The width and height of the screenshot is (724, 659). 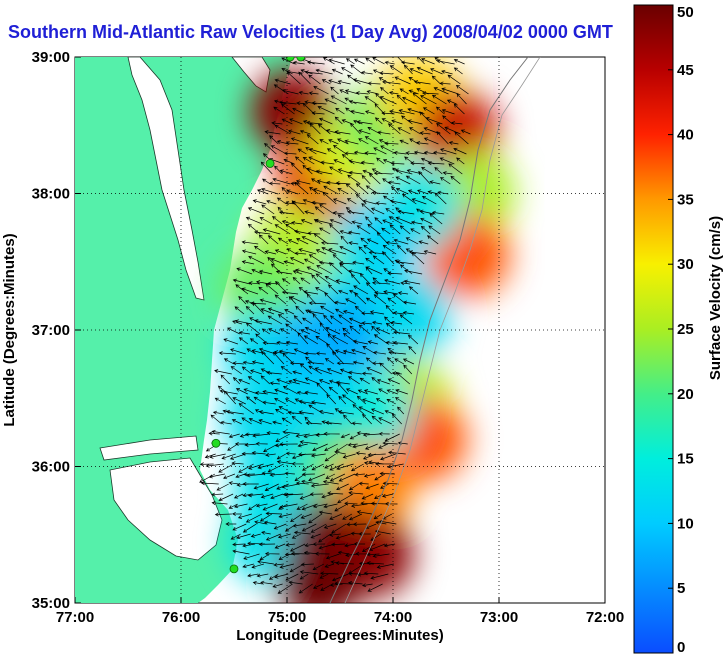 What do you see at coordinates (685, 394) in the screenshot?
I see `colorbar-tick-label: 20` at bounding box center [685, 394].